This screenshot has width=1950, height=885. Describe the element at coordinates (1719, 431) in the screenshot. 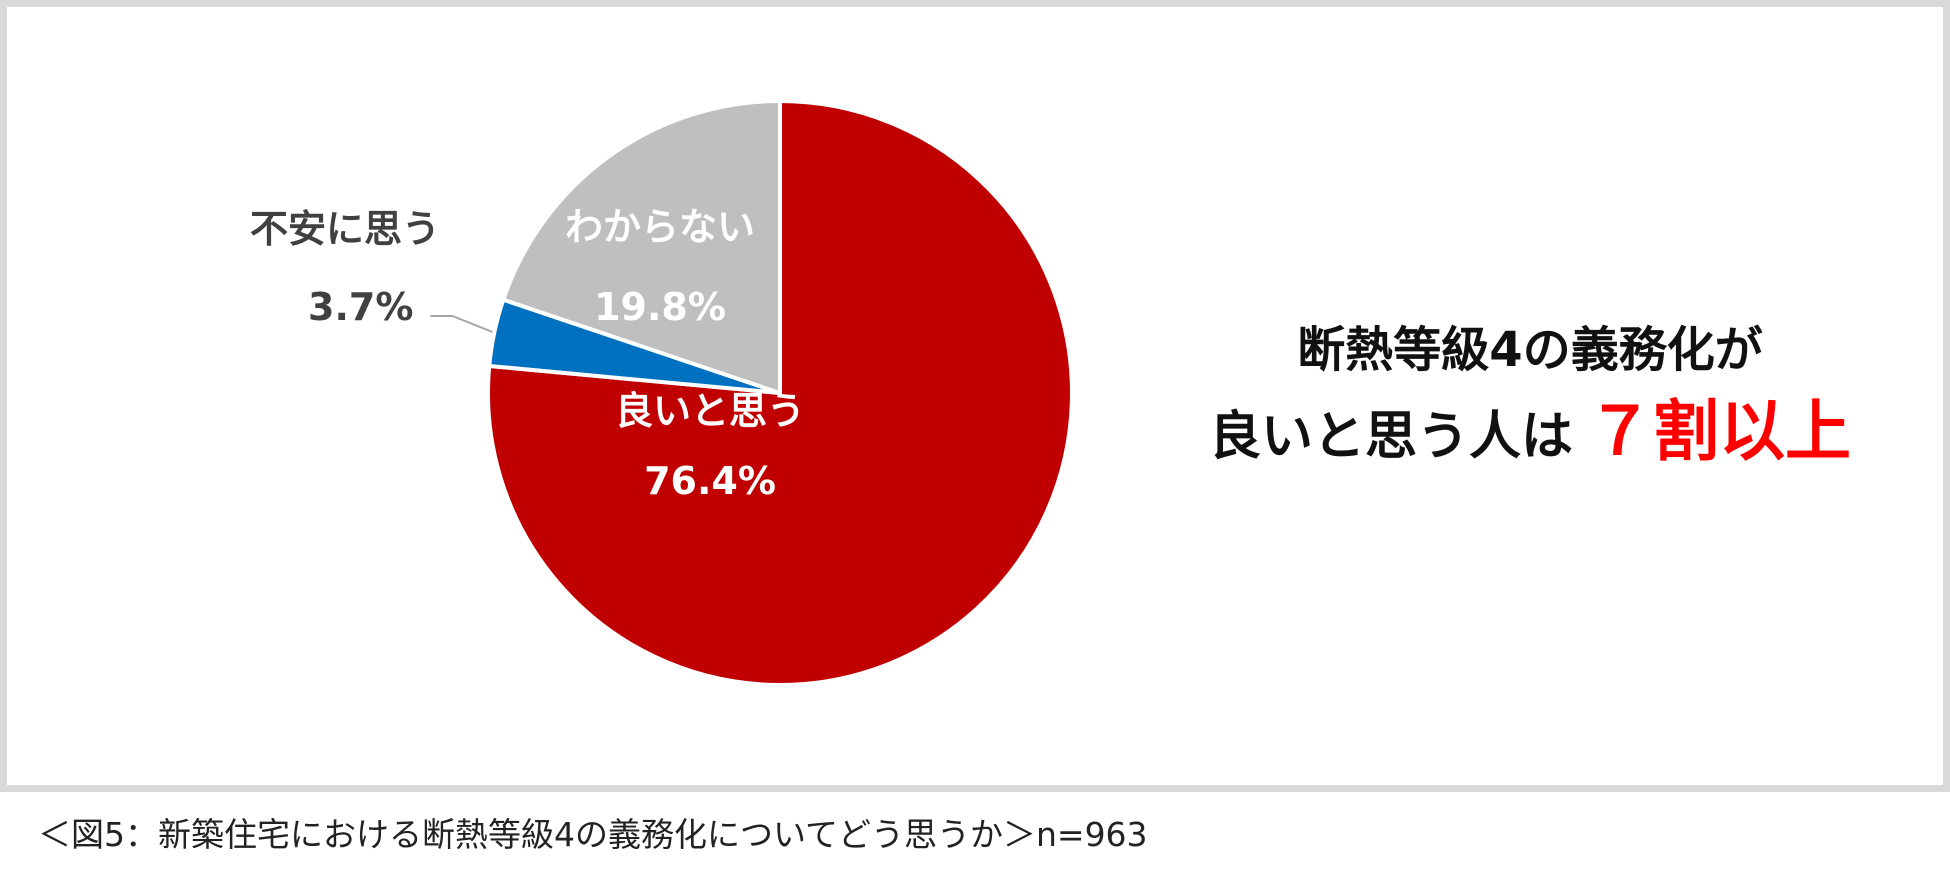

I see `headline-highlight: ７割以上` at that location.